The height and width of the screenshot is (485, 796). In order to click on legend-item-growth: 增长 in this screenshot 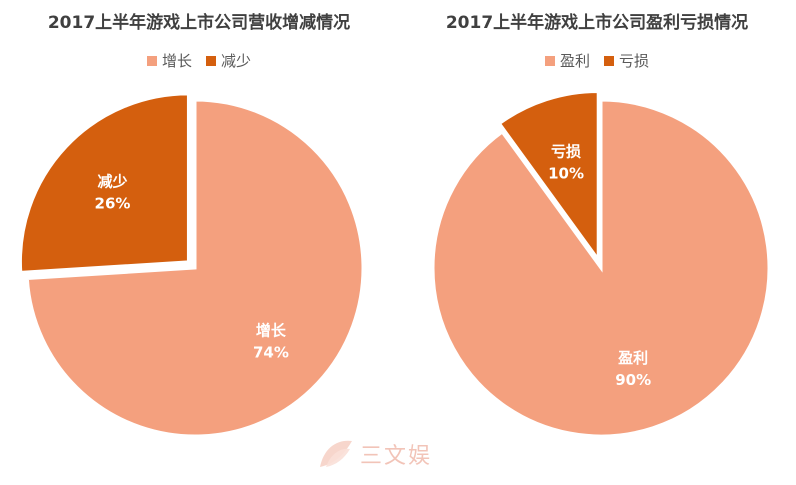, I will do `click(169, 60)`.